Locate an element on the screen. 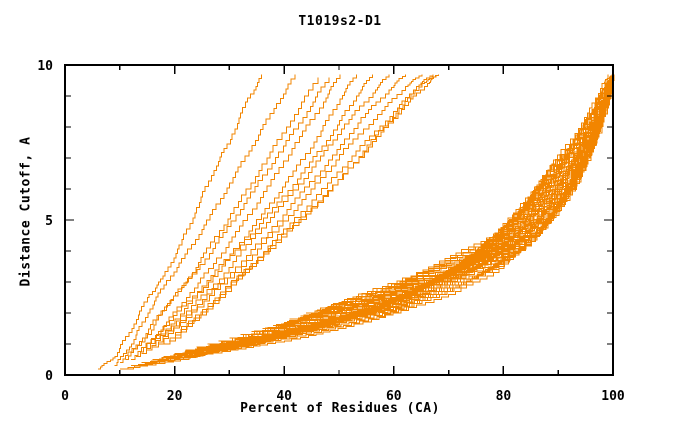  x-tick-label: 60 is located at coordinates (394, 396).